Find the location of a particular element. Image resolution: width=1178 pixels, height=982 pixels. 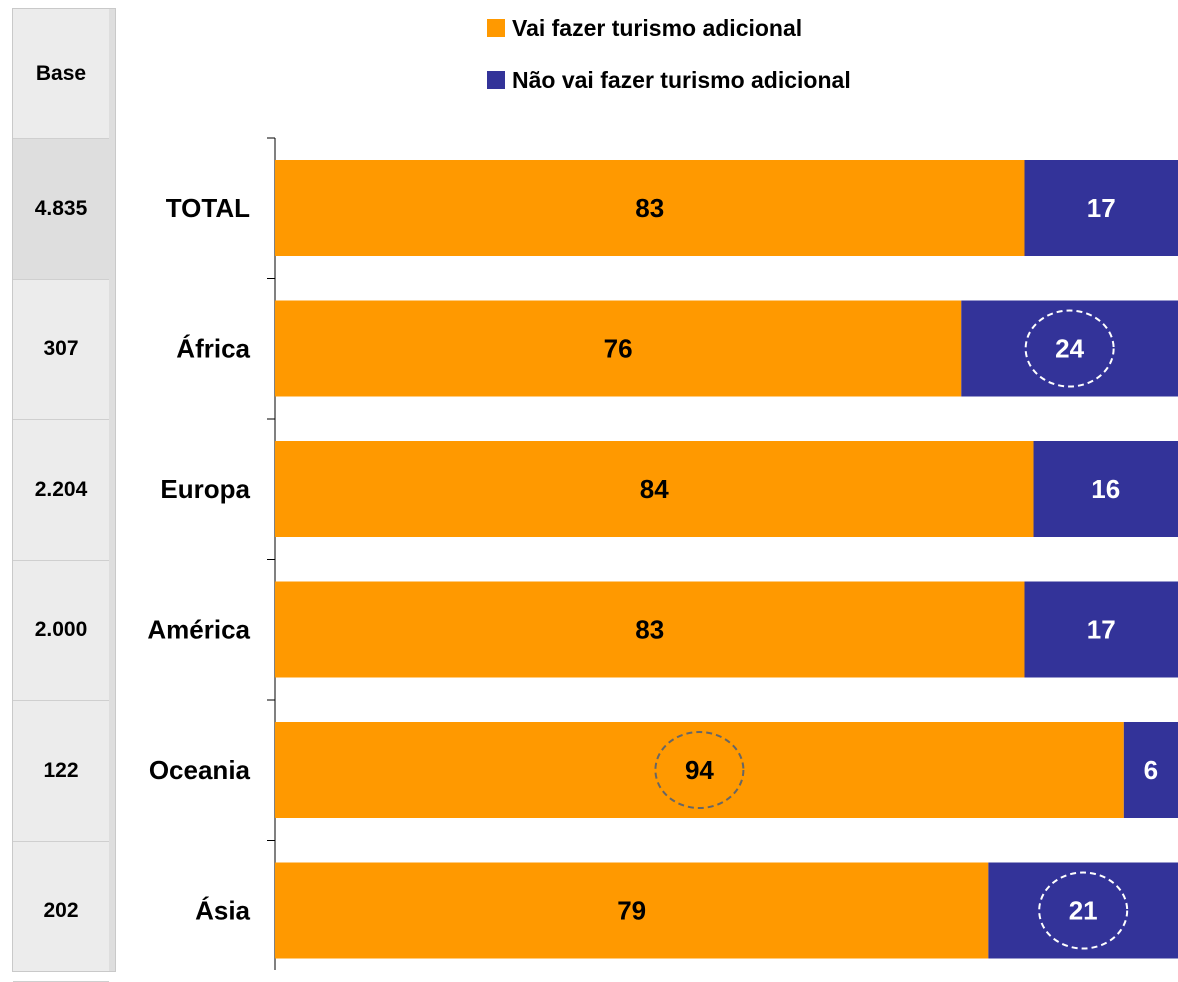

data-label: 16 is located at coordinates (1105, 489).